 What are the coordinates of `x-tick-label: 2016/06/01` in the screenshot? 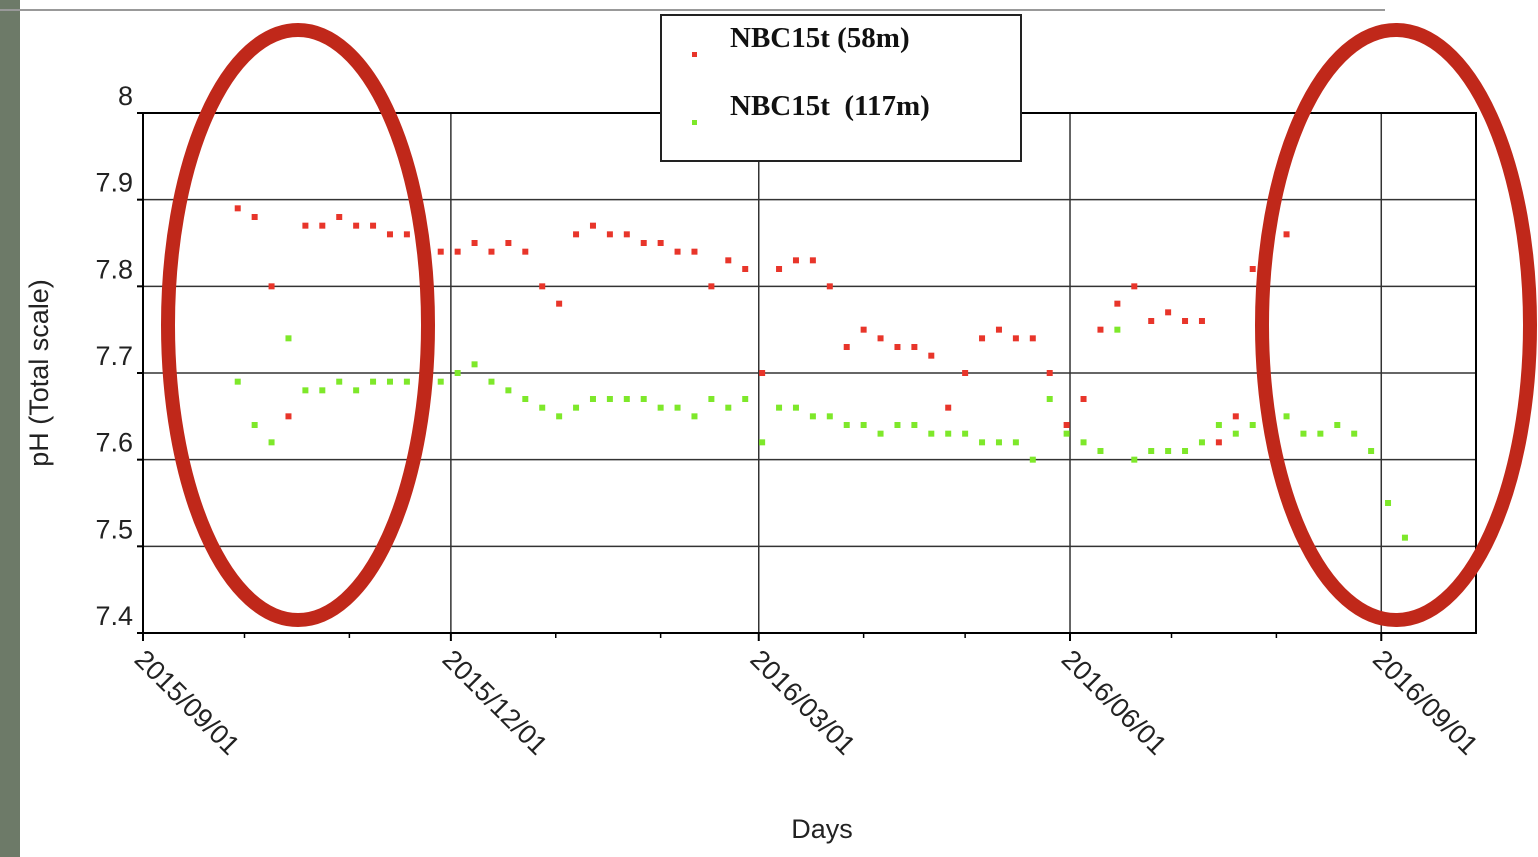 It's located at (1114, 702).